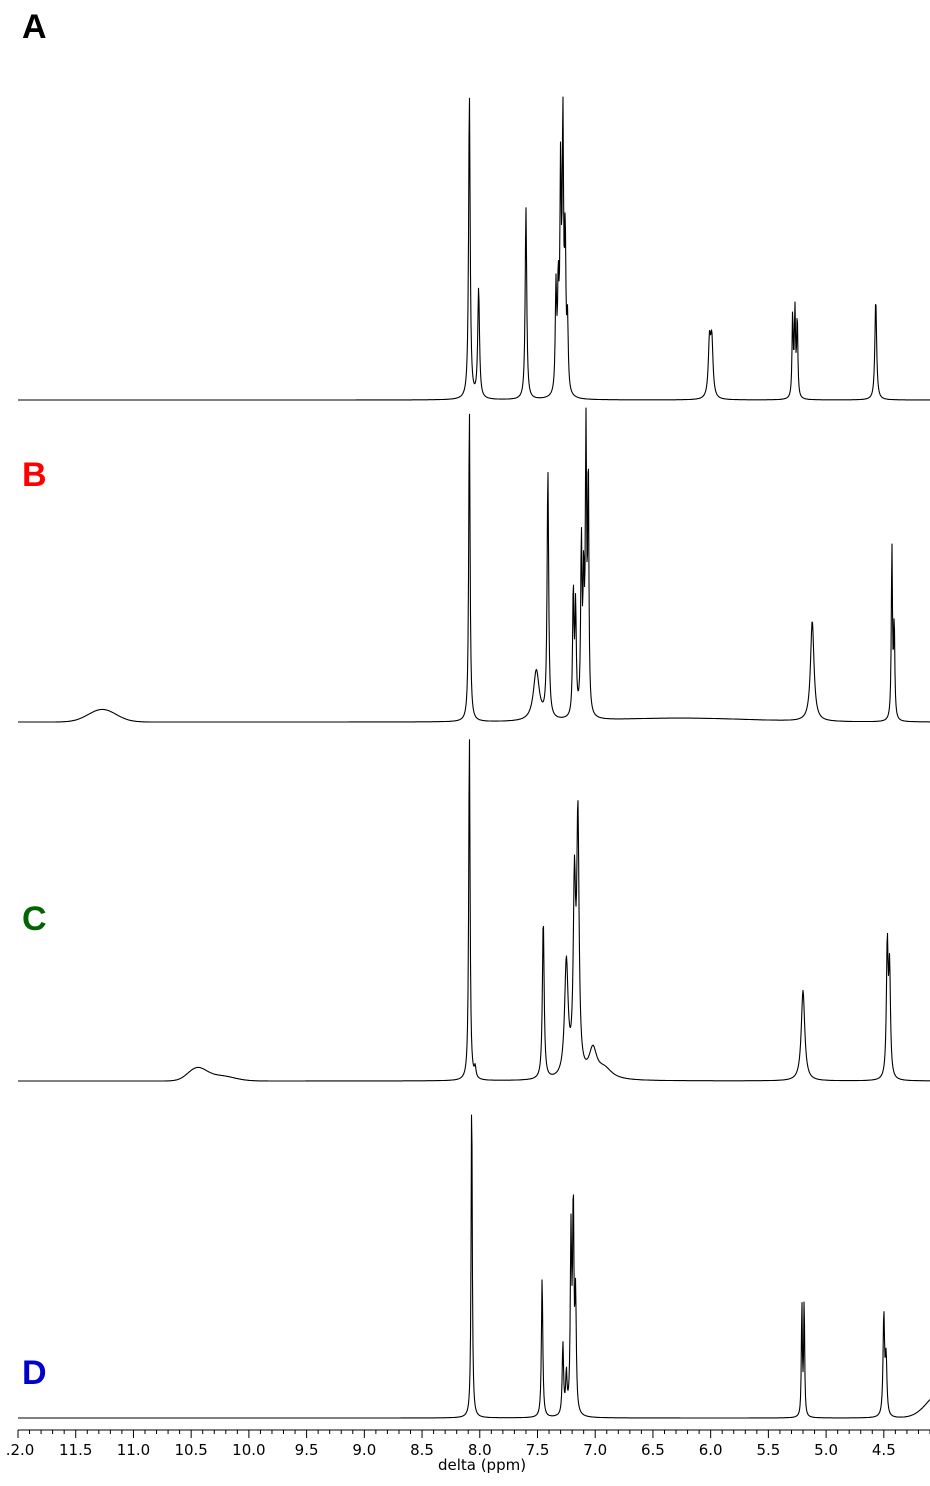 This screenshot has width=930, height=1486. I want to click on x-tick-label: 9.5, so click(307, 1450).